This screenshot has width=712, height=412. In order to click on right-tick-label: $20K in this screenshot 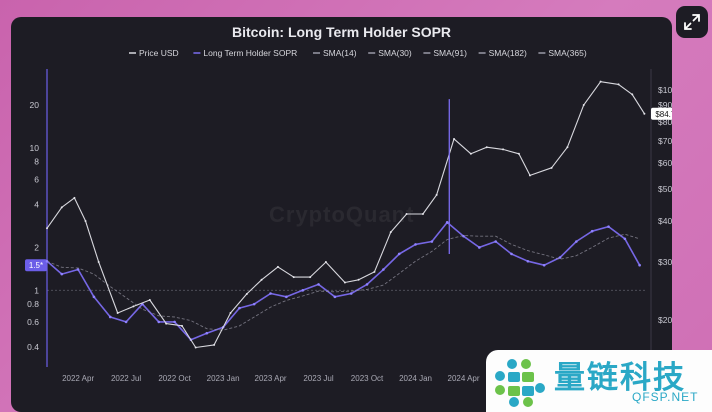, I will do `click(665, 320)`.